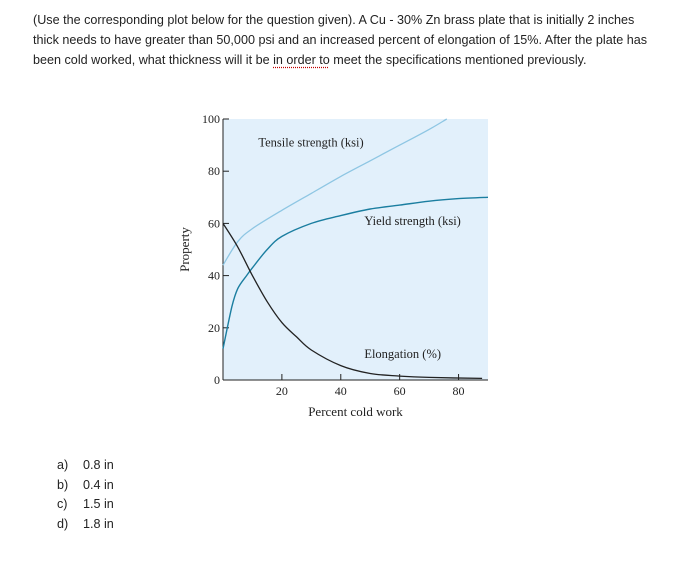 The height and width of the screenshot is (563, 673). I want to click on x-tick-label: 80, so click(459, 391).